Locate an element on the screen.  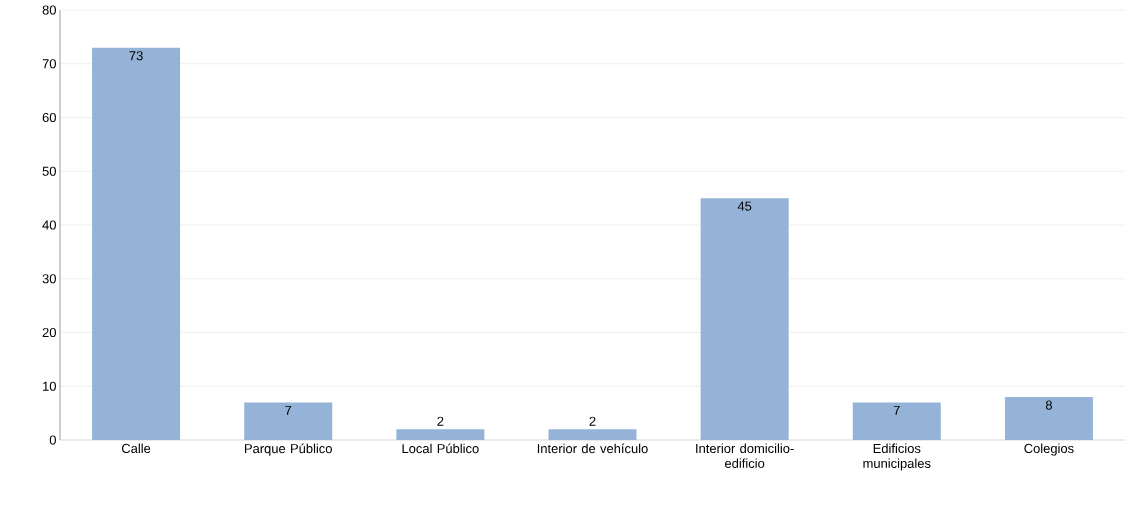
x-tick-label: Interior domicilio-edificio is located at coordinates (745, 455).